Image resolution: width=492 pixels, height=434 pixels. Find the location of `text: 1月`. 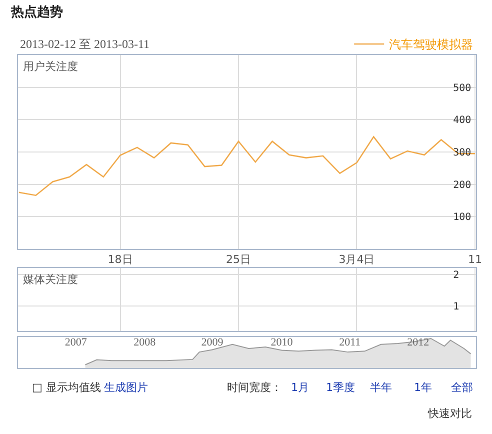

text: 1月 is located at coordinates (300, 387).